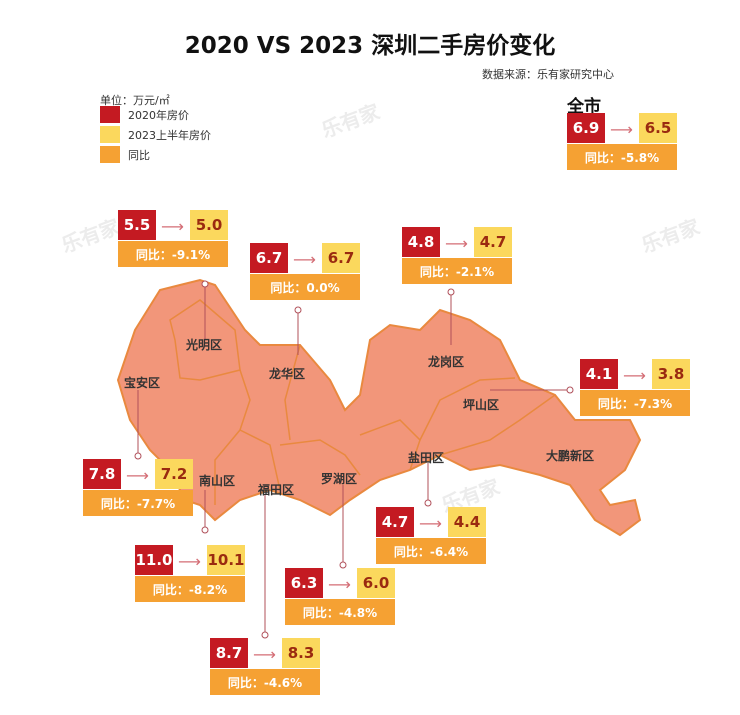 Image resolution: width=740 pixels, height=715 pixels. What do you see at coordinates (635, 403) in the screenshot?
I see `yoy-change: 同比：-7.3%` at bounding box center [635, 403].